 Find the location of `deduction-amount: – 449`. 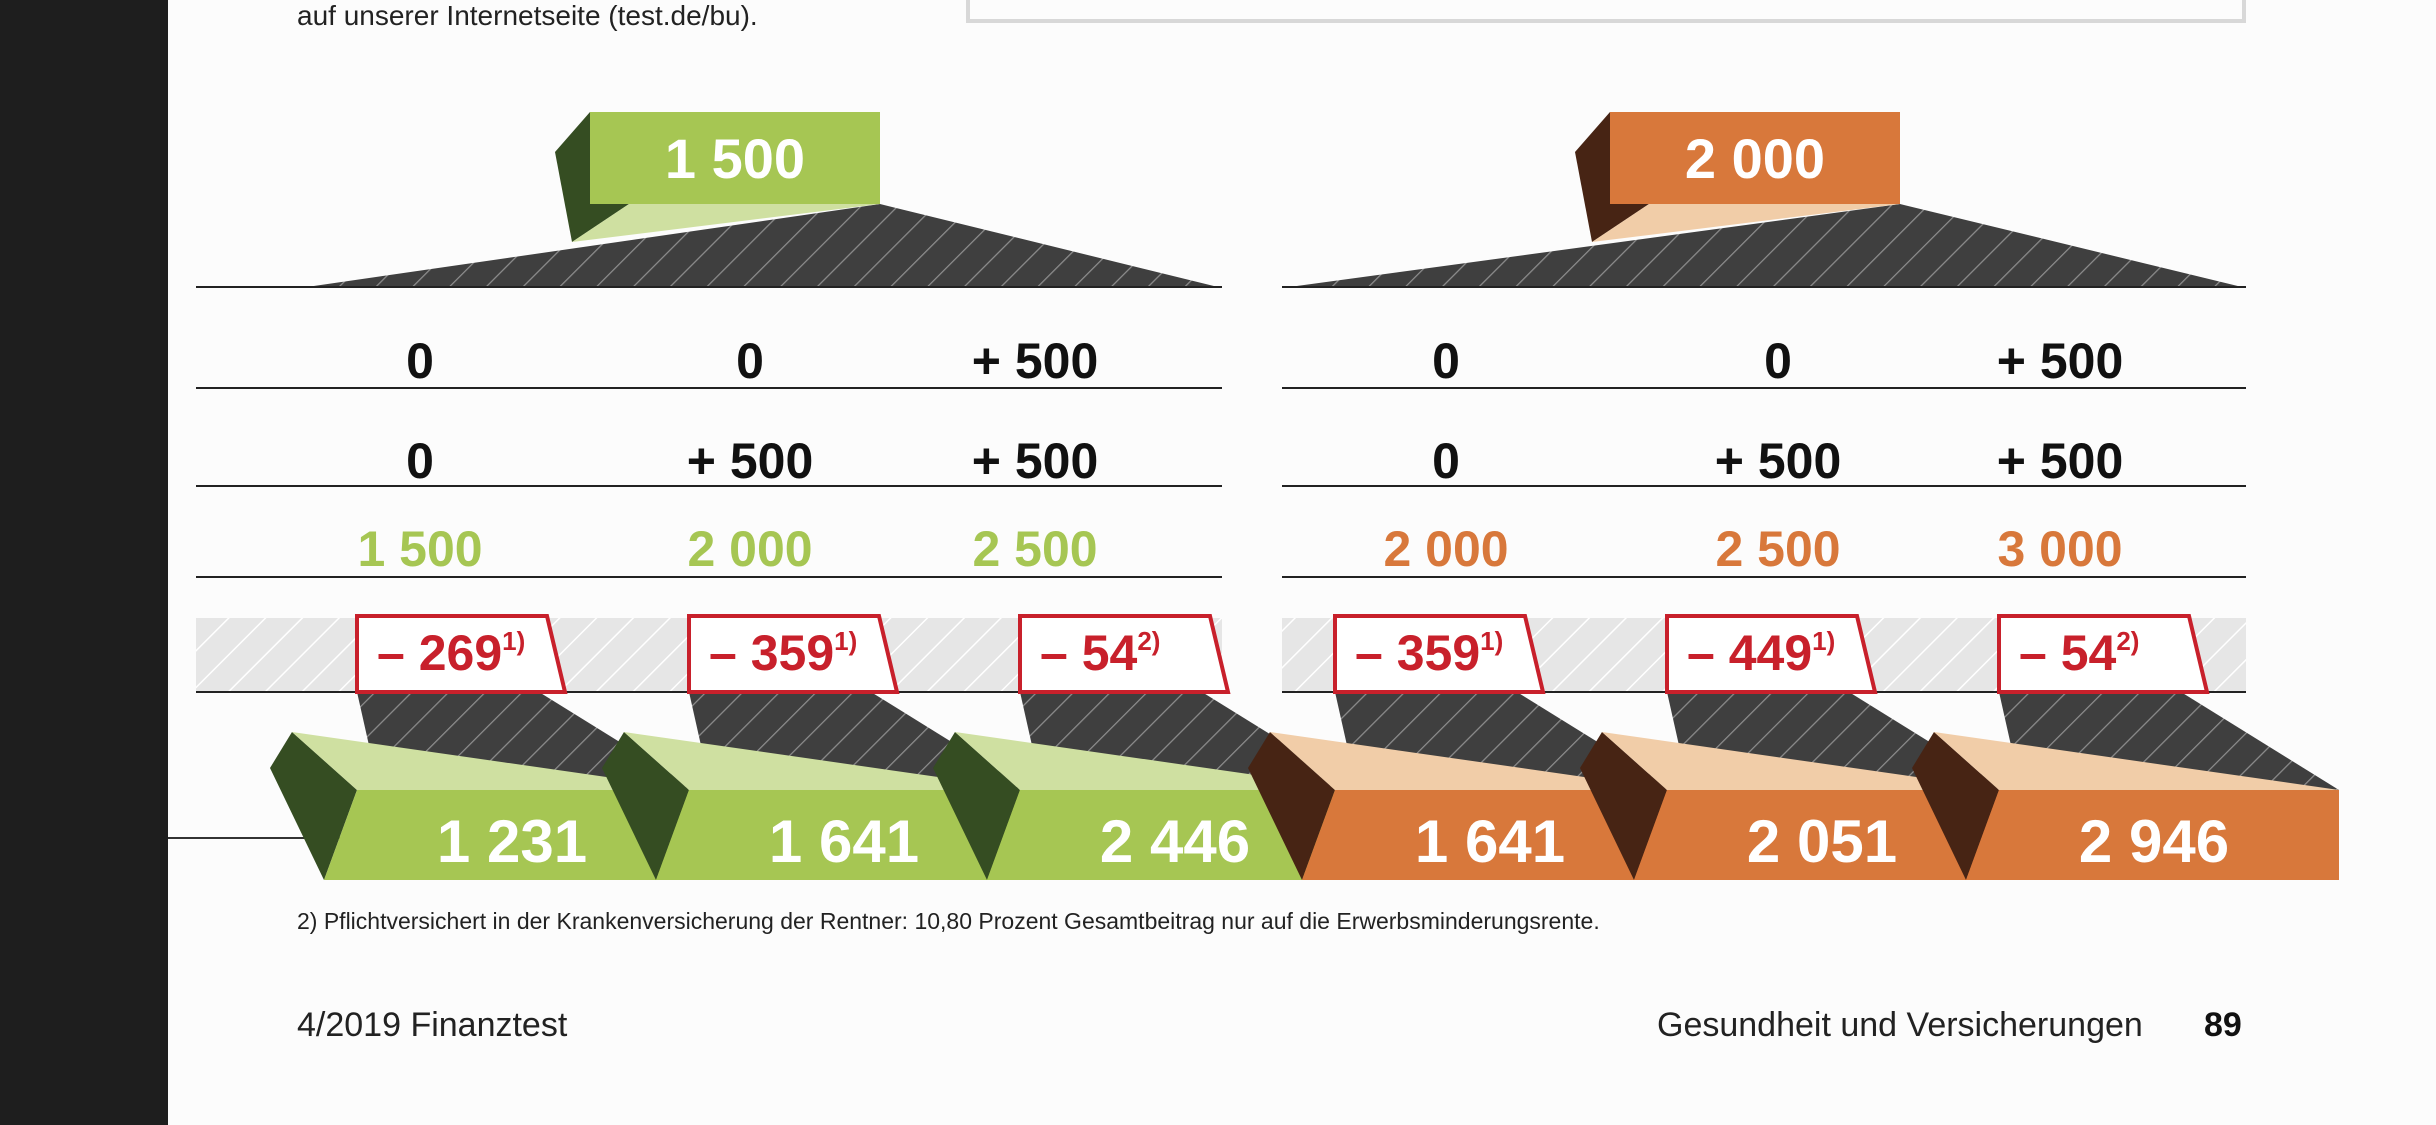

deduction-amount: – 449 is located at coordinates (1749, 653).